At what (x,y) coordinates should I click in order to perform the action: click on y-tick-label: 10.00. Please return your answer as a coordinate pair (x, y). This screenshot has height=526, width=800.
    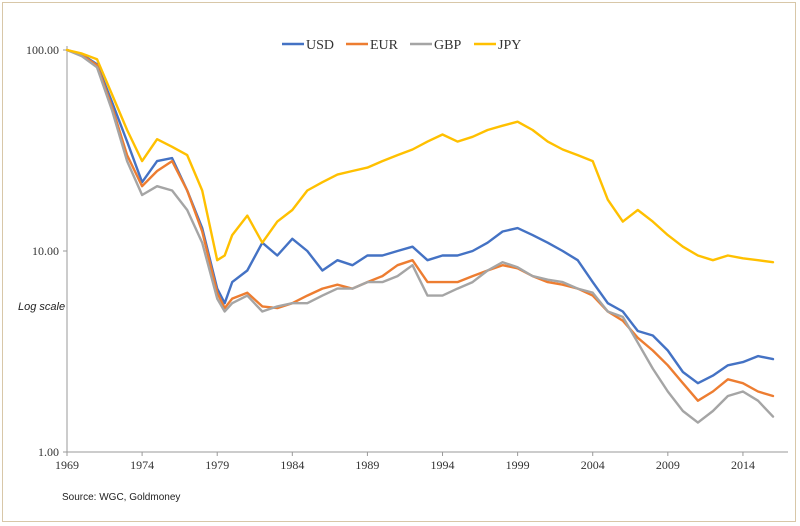
    Looking at the image, I should click on (45, 251).